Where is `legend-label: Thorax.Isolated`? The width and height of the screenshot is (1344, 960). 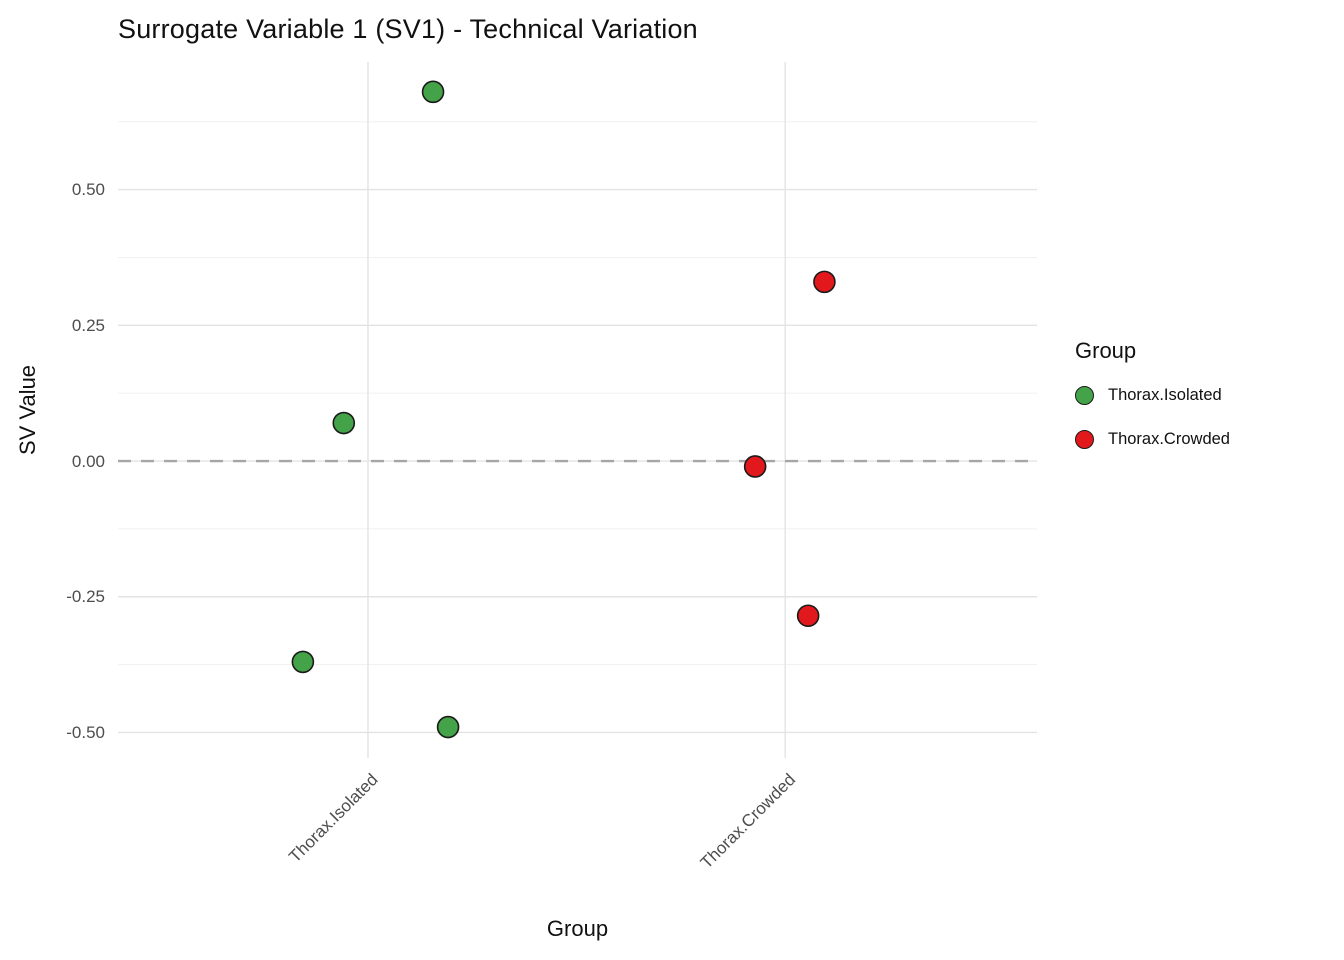 legend-label: Thorax.Isolated is located at coordinates (1165, 394).